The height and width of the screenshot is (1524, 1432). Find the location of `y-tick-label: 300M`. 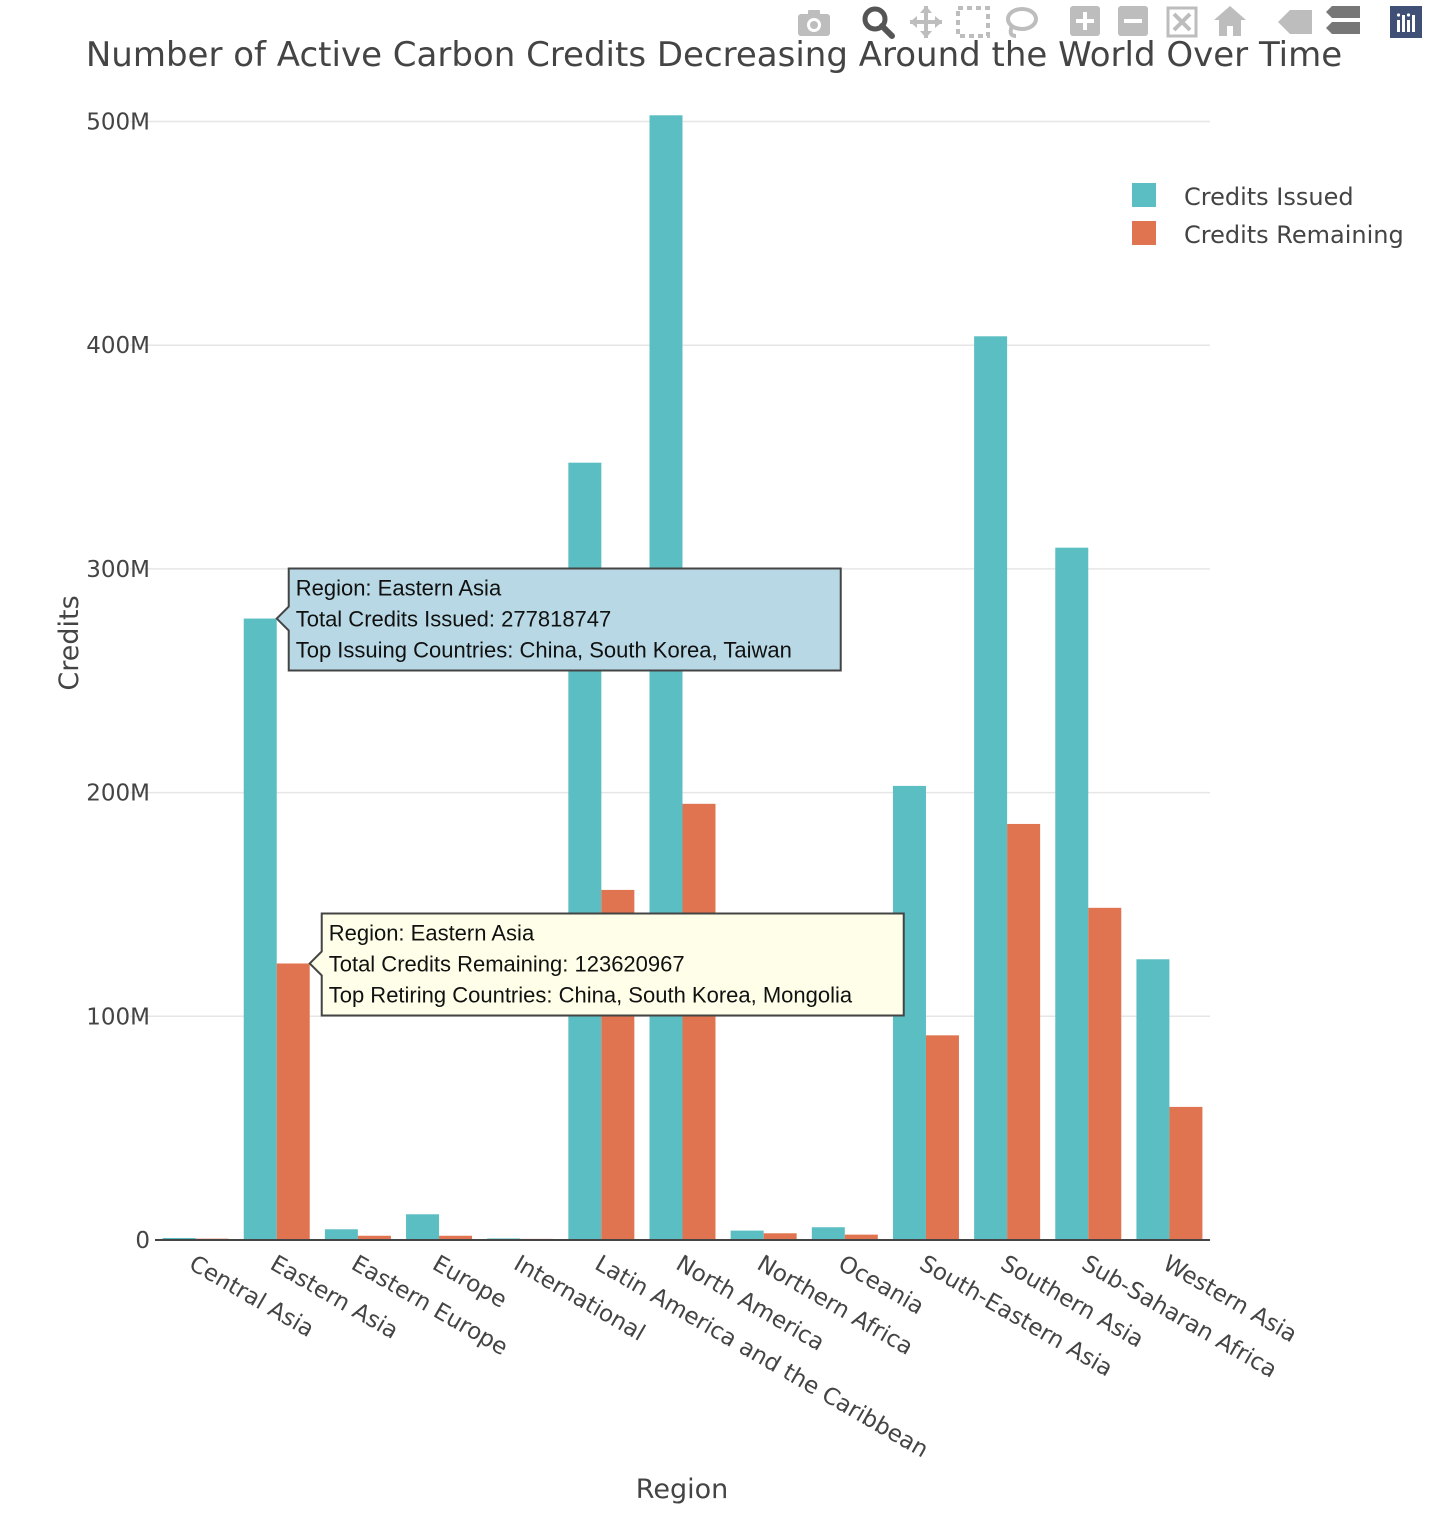

y-tick-label: 300M is located at coordinates (118, 570).